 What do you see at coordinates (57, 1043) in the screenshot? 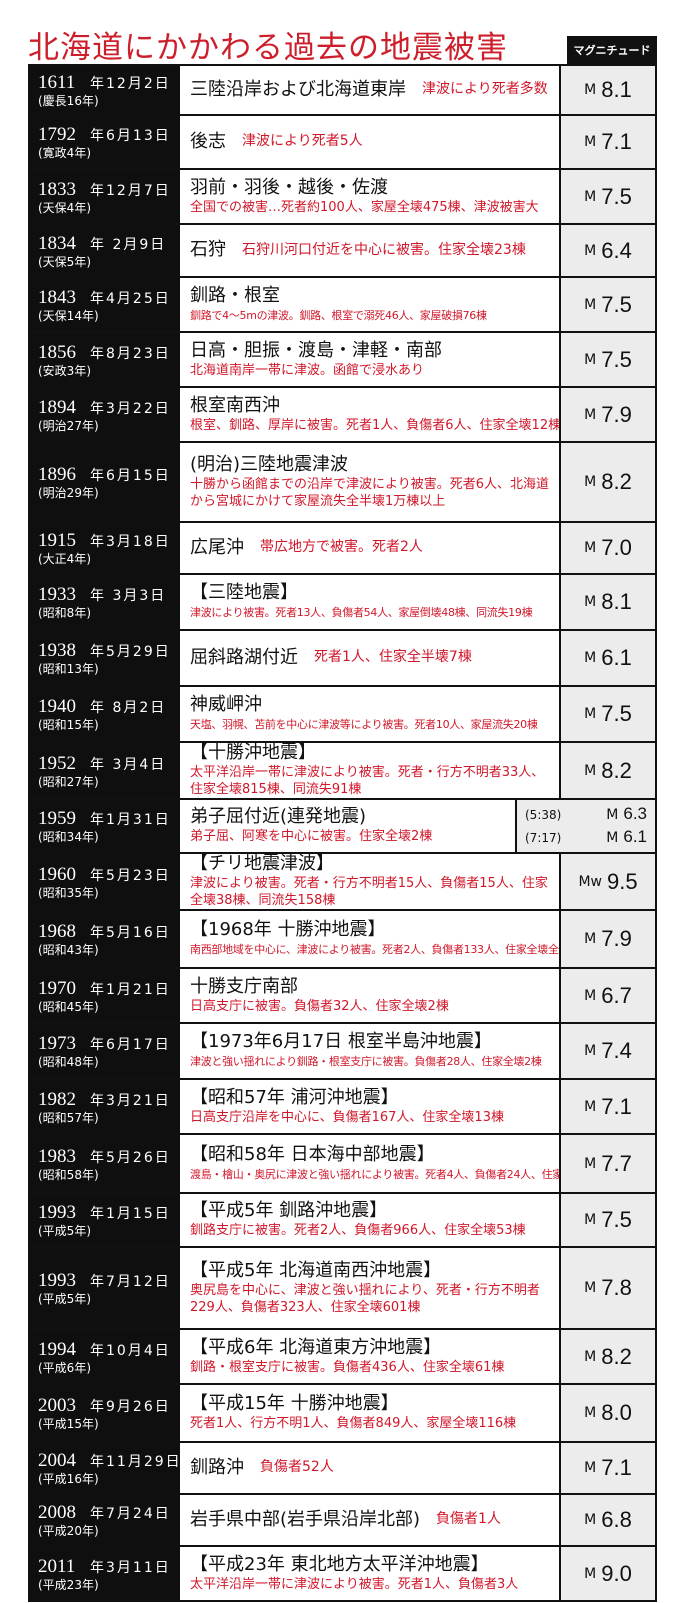
I see `date-year: 1973` at bounding box center [57, 1043].